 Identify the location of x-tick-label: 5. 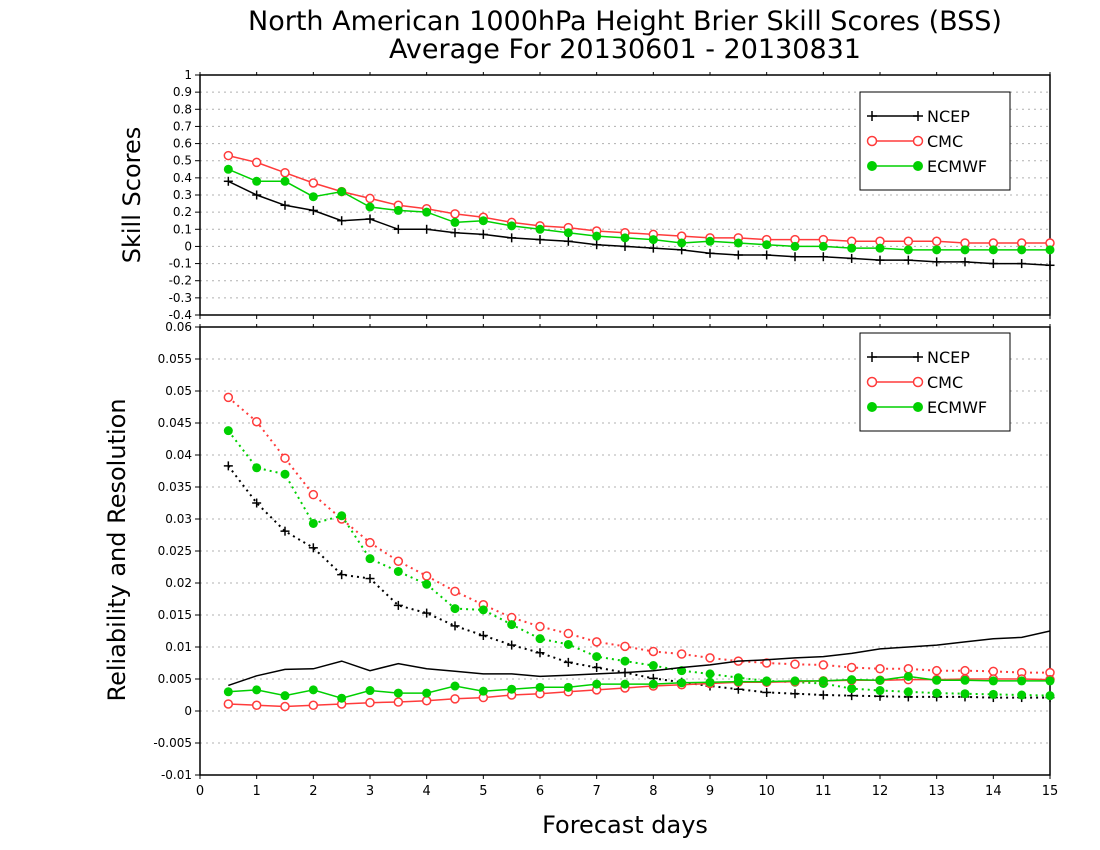
(483, 791).